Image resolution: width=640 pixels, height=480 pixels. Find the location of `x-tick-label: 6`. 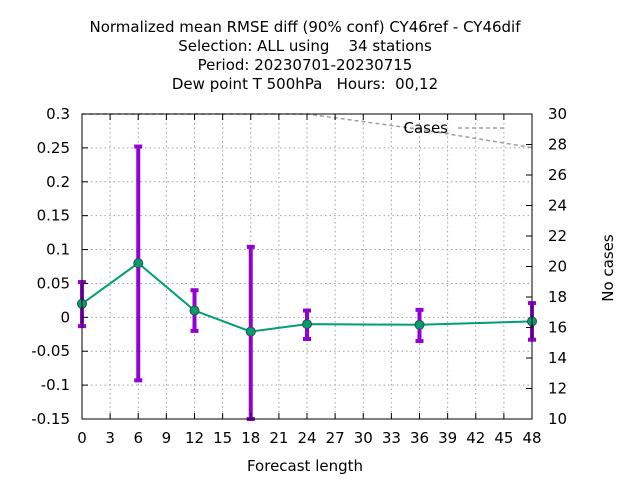

x-tick-label: 6 is located at coordinates (138, 438).